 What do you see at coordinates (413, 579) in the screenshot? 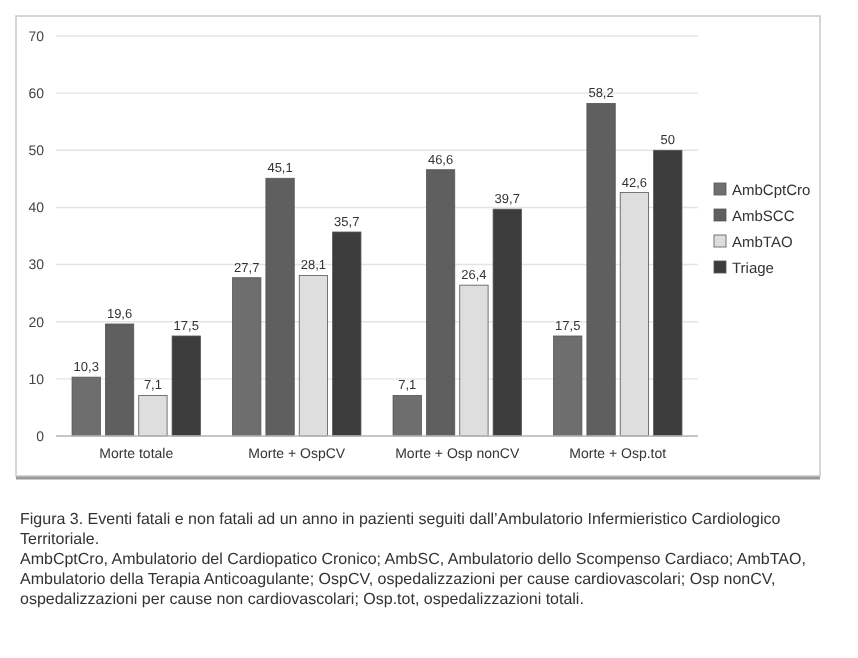
I see `text: AmbCptCro, Ambulatorio del Cardiopatico Cronico; AmbSC, Ambulatorio dello Scompenso Cardiaco; AmbTAO, Ambulatorio della Terapia Anticoagulante; OspCV, ospedalizzazioni per cause cardiovascolari; Osp nonCV, ospedalizzazioni per cause non cardiovascolari; Osp.tot, ospedalizzazioni totali.` at bounding box center [413, 579].